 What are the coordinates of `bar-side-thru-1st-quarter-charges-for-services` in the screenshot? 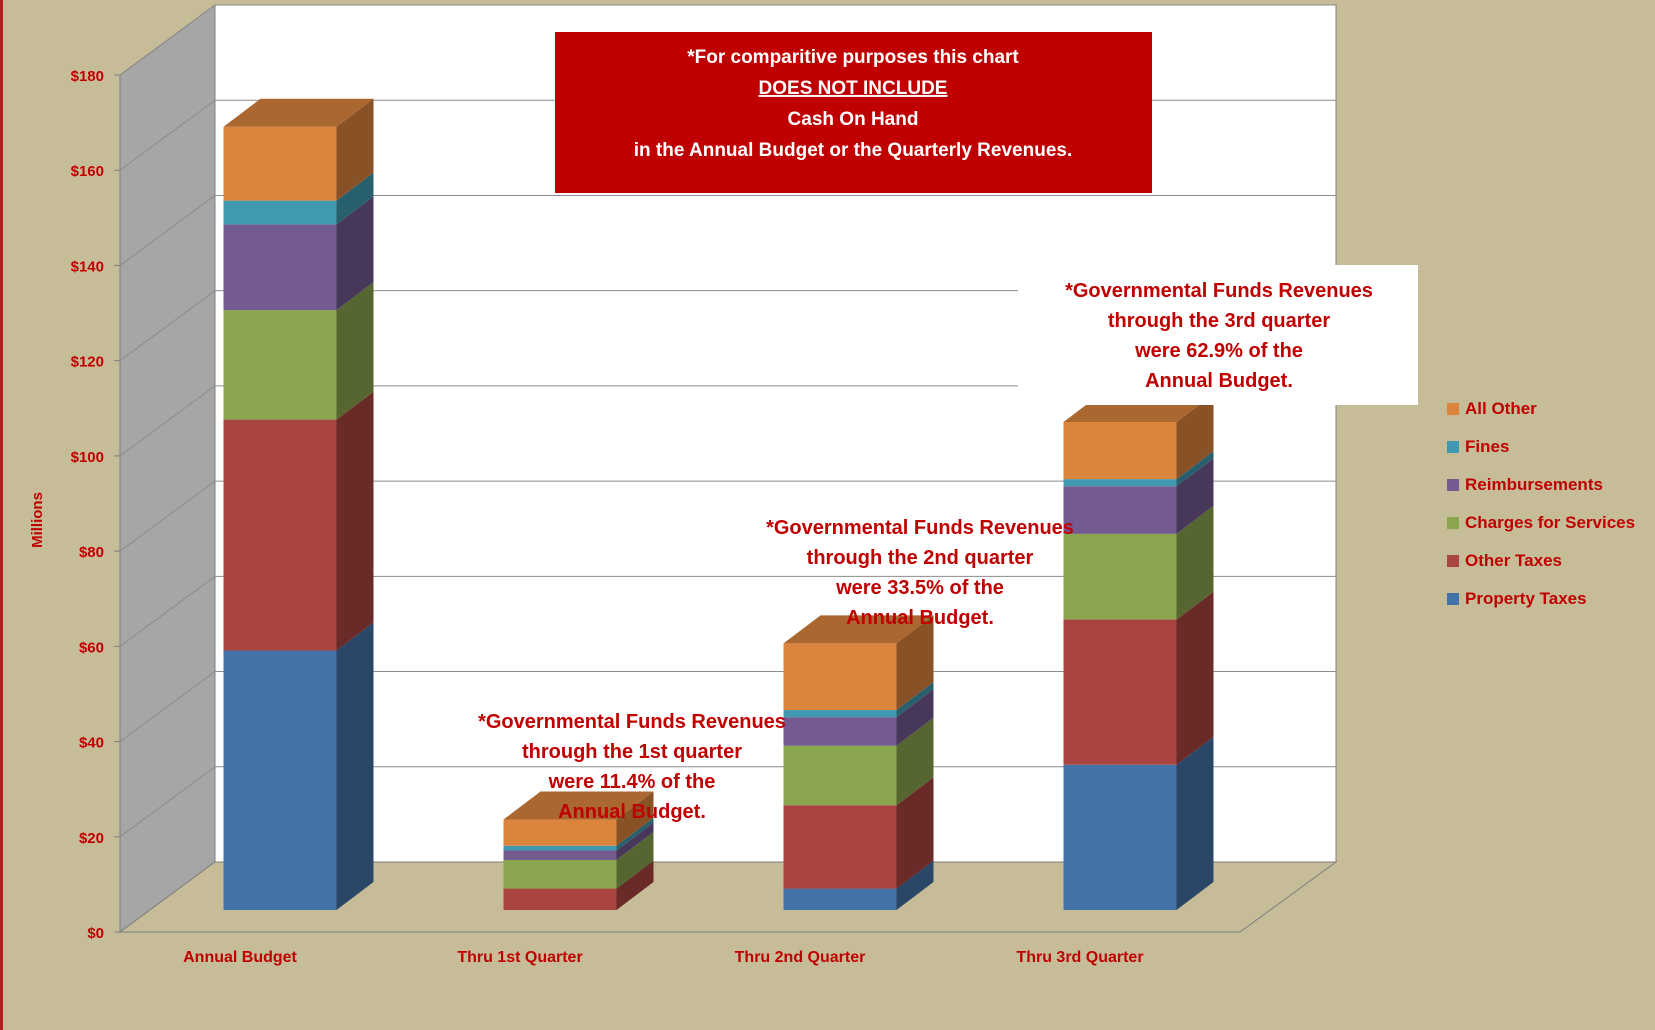 It's located at (635, 860).